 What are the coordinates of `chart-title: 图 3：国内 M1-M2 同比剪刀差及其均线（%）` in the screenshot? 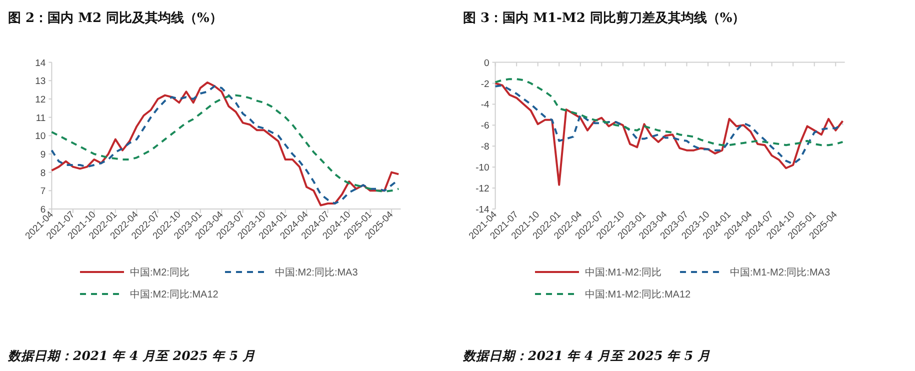 It's located at (604, 18).